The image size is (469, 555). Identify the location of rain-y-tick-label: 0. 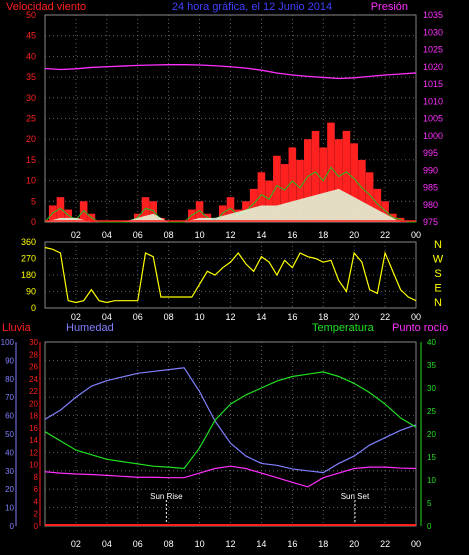
(36, 526).